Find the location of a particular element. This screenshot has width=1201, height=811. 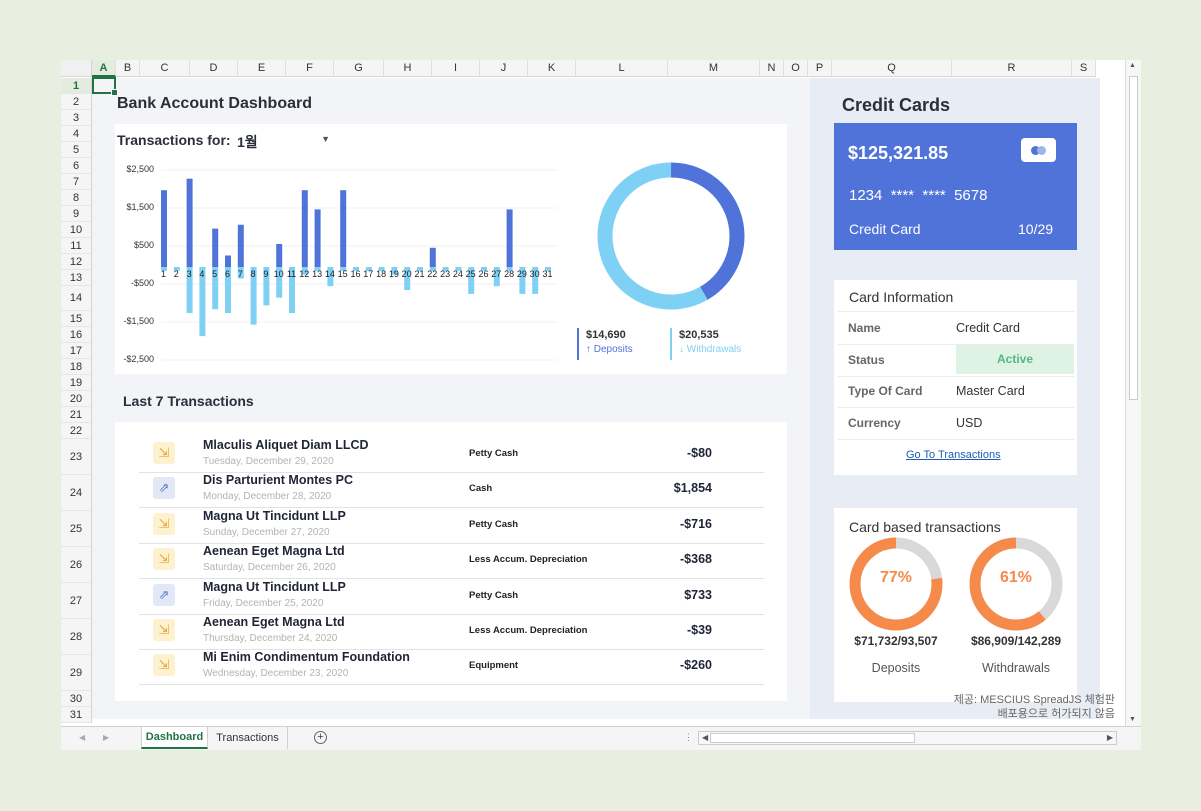

row-header-1: 1 is located at coordinates (76, 86).